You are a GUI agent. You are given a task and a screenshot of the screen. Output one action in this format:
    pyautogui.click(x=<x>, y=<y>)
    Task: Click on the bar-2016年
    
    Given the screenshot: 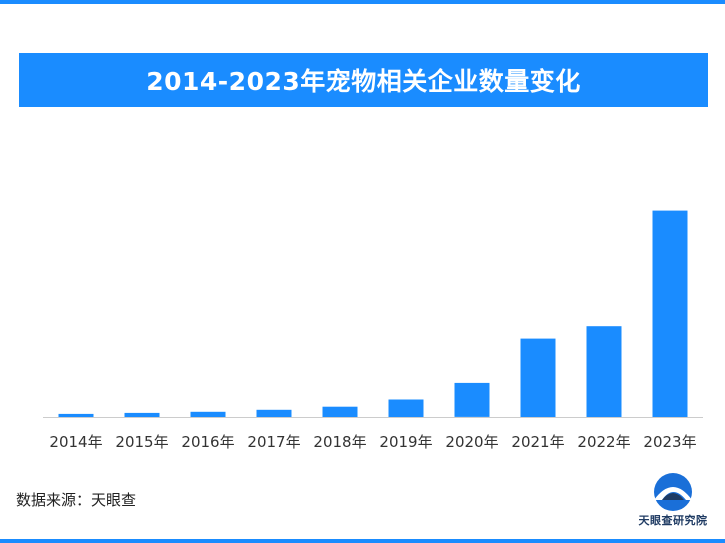 What is the action you would take?
    pyautogui.click(x=208, y=414)
    